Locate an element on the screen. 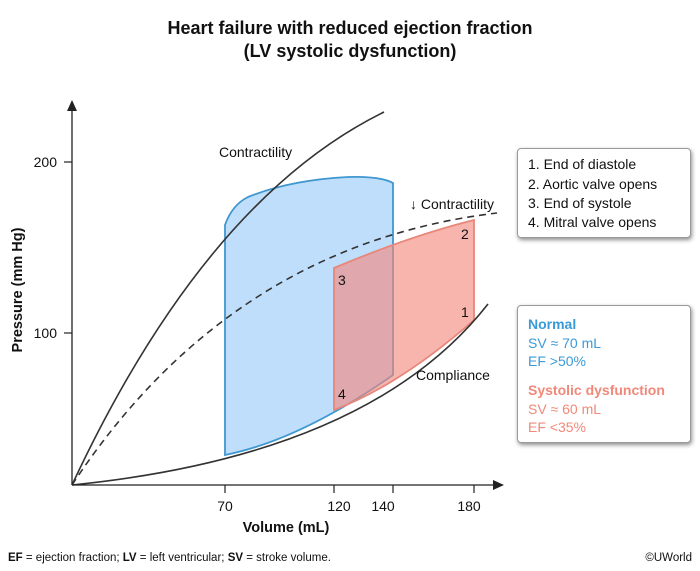  point-label-1: 1 is located at coordinates (465, 312).